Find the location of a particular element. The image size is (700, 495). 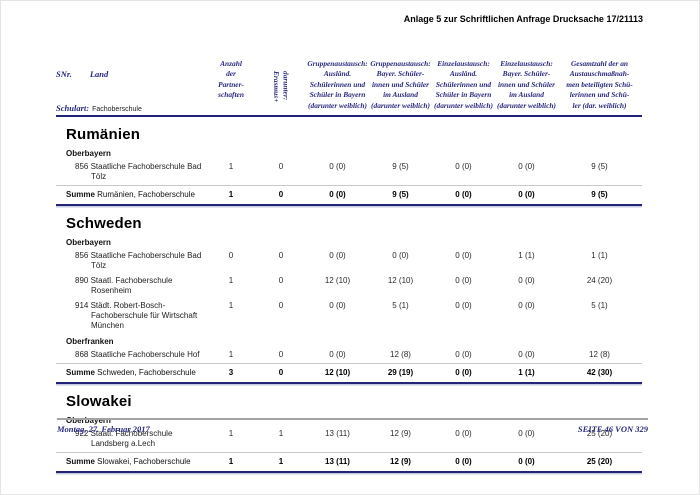

footer-date: Montag, 27. Februar 2017 is located at coordinates (103, 429).